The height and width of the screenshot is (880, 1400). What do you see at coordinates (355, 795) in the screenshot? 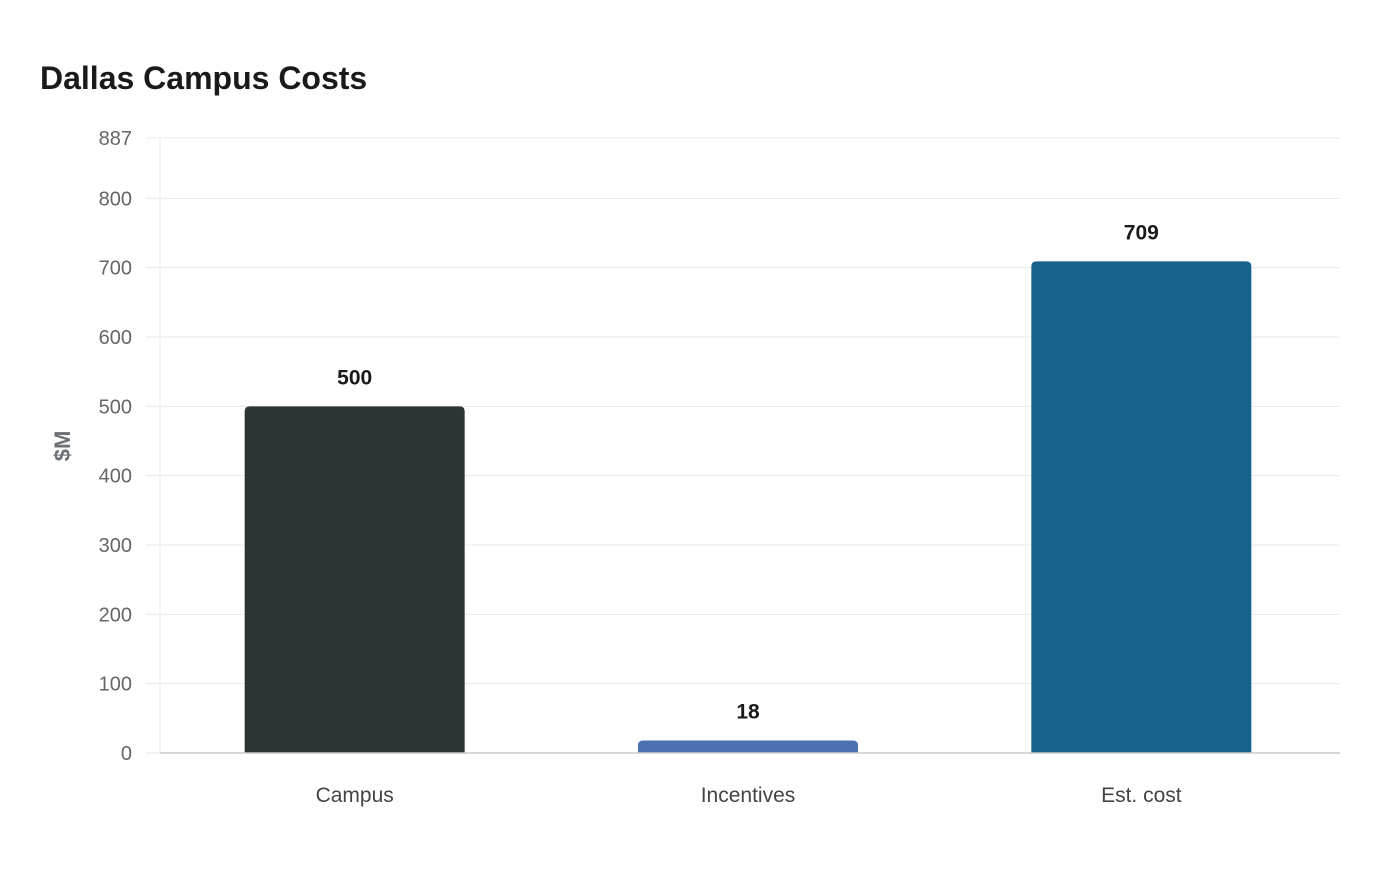
I see `category-label-0: Campus` at bounding box center [355, 795].